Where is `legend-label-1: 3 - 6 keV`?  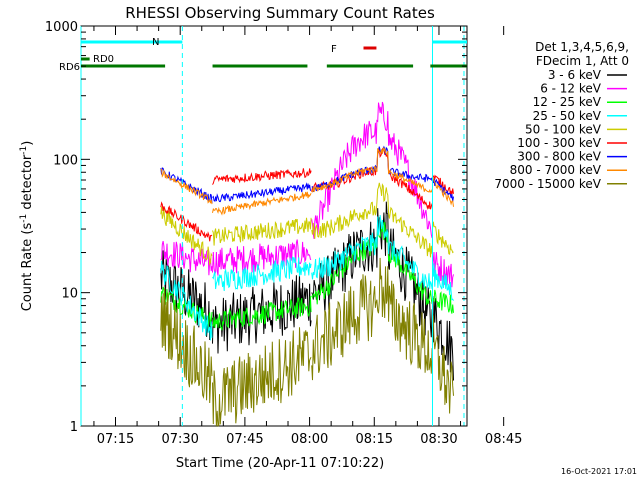 legend-label-1: 3 - 6 keV is located at coordinates (575, 75).